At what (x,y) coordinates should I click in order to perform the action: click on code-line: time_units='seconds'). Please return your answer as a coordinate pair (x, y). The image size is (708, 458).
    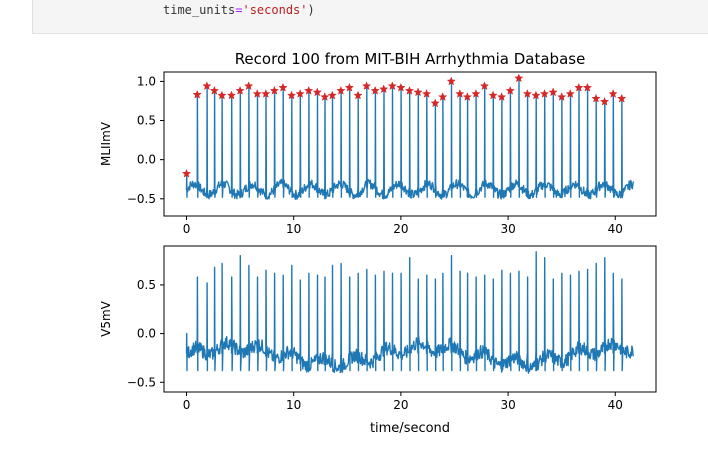
    Looking at the image, I should click on (239, 10).